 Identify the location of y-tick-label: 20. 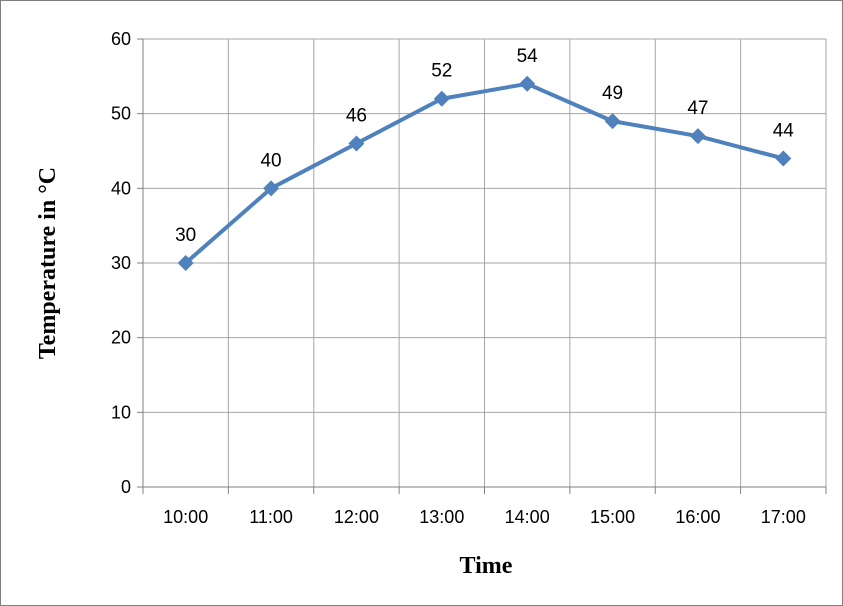
(121, 338).